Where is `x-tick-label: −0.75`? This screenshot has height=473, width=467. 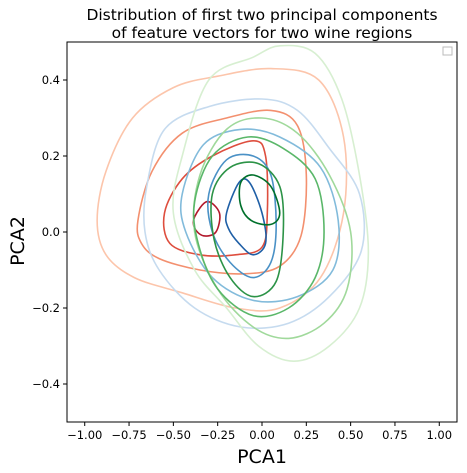 x-tick-label: −0.75 is located at coordinates (128, 435).